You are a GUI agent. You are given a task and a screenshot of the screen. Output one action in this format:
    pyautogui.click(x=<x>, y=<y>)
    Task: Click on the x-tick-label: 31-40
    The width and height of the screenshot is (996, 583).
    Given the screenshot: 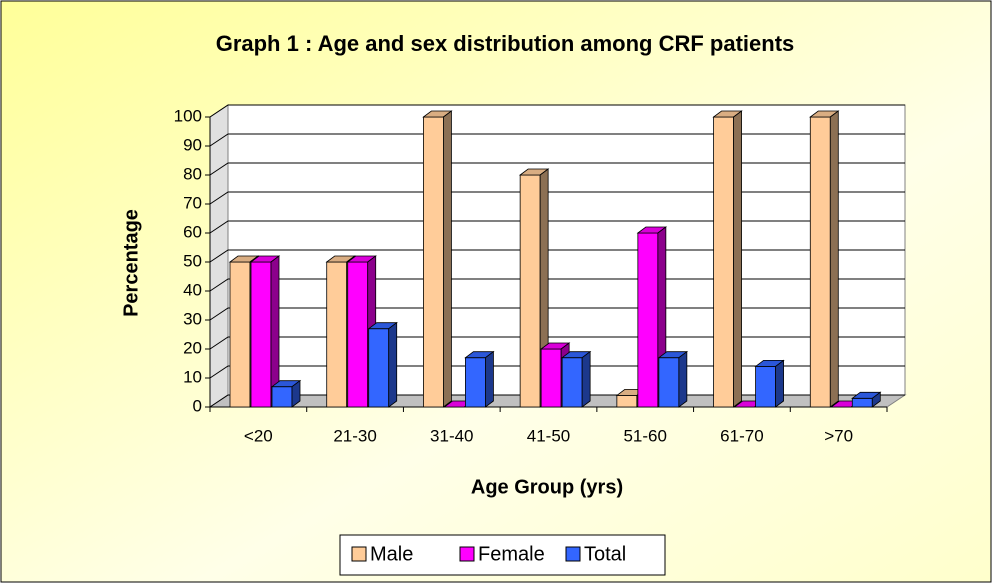 What is the action you would take?
    pyautogui.click(x=451, y=435)
    